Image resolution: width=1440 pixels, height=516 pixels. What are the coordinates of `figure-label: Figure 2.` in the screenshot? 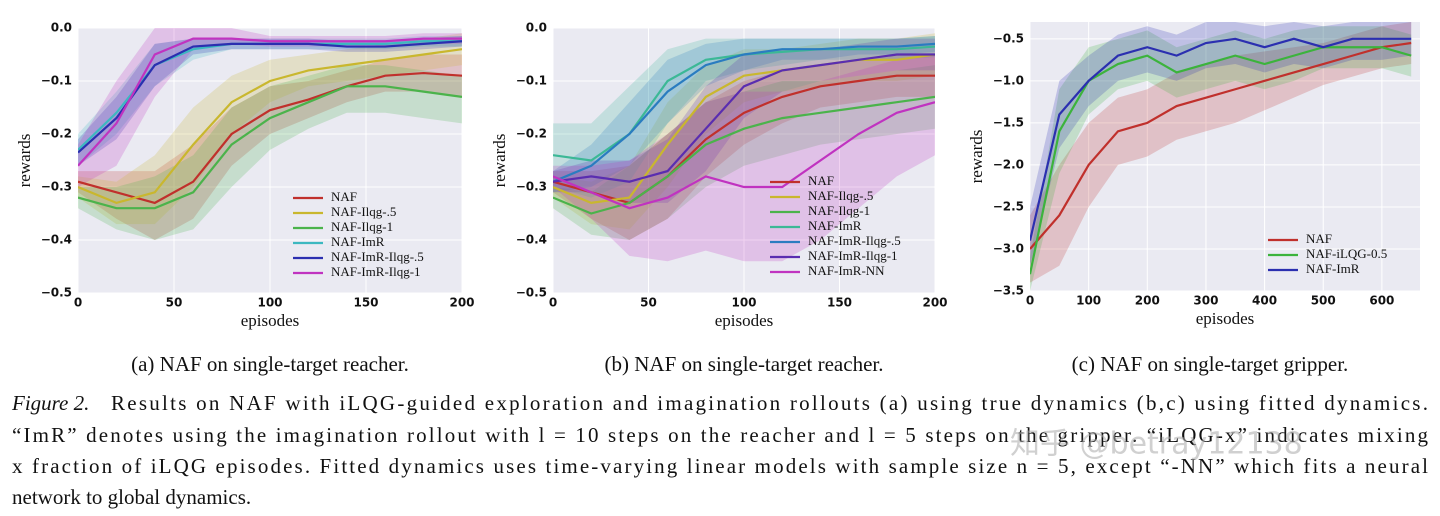 It's located at (50, 403).